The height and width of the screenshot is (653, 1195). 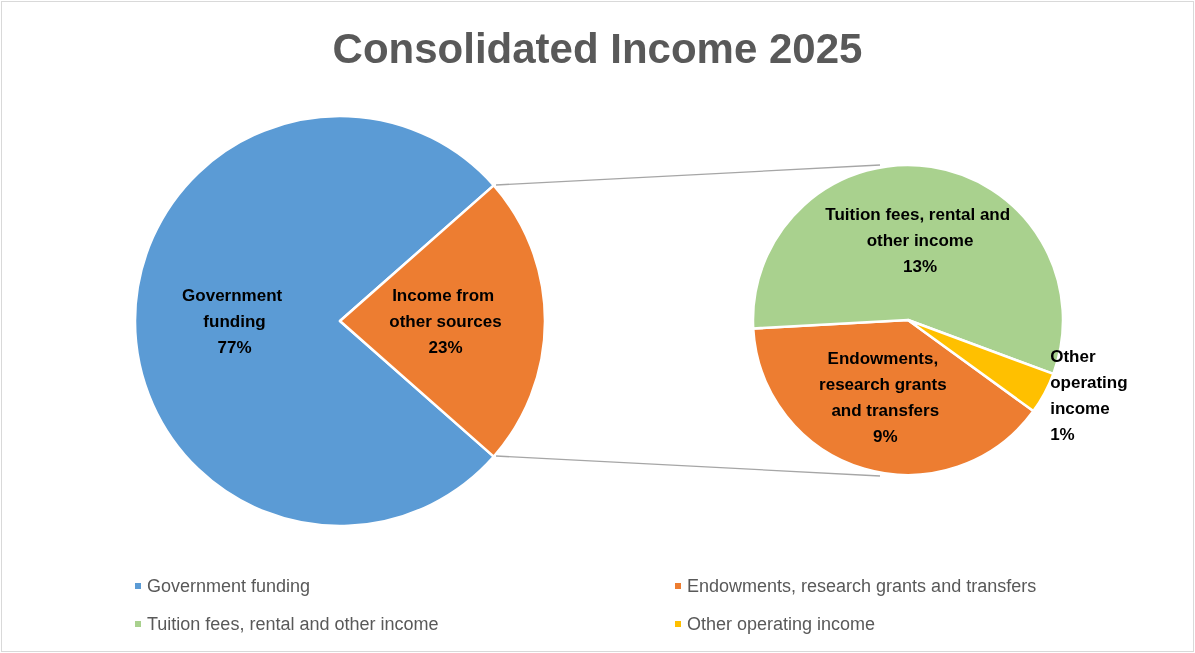 I want to click on data-label: 9%, so click(x=885, y=436).